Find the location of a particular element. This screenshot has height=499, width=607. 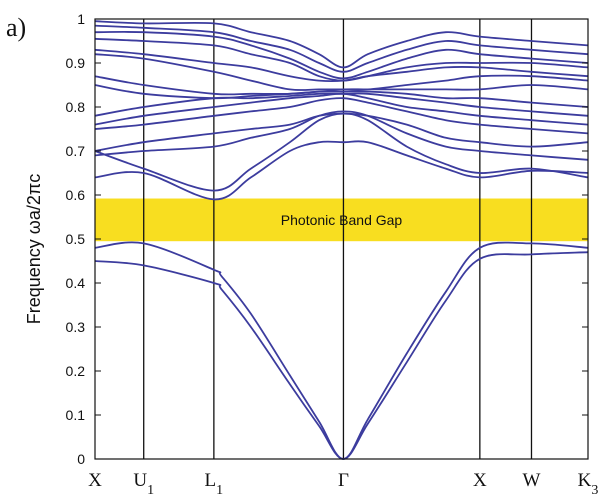

kpoint-label: U1 is located at coordinates (143, 484).